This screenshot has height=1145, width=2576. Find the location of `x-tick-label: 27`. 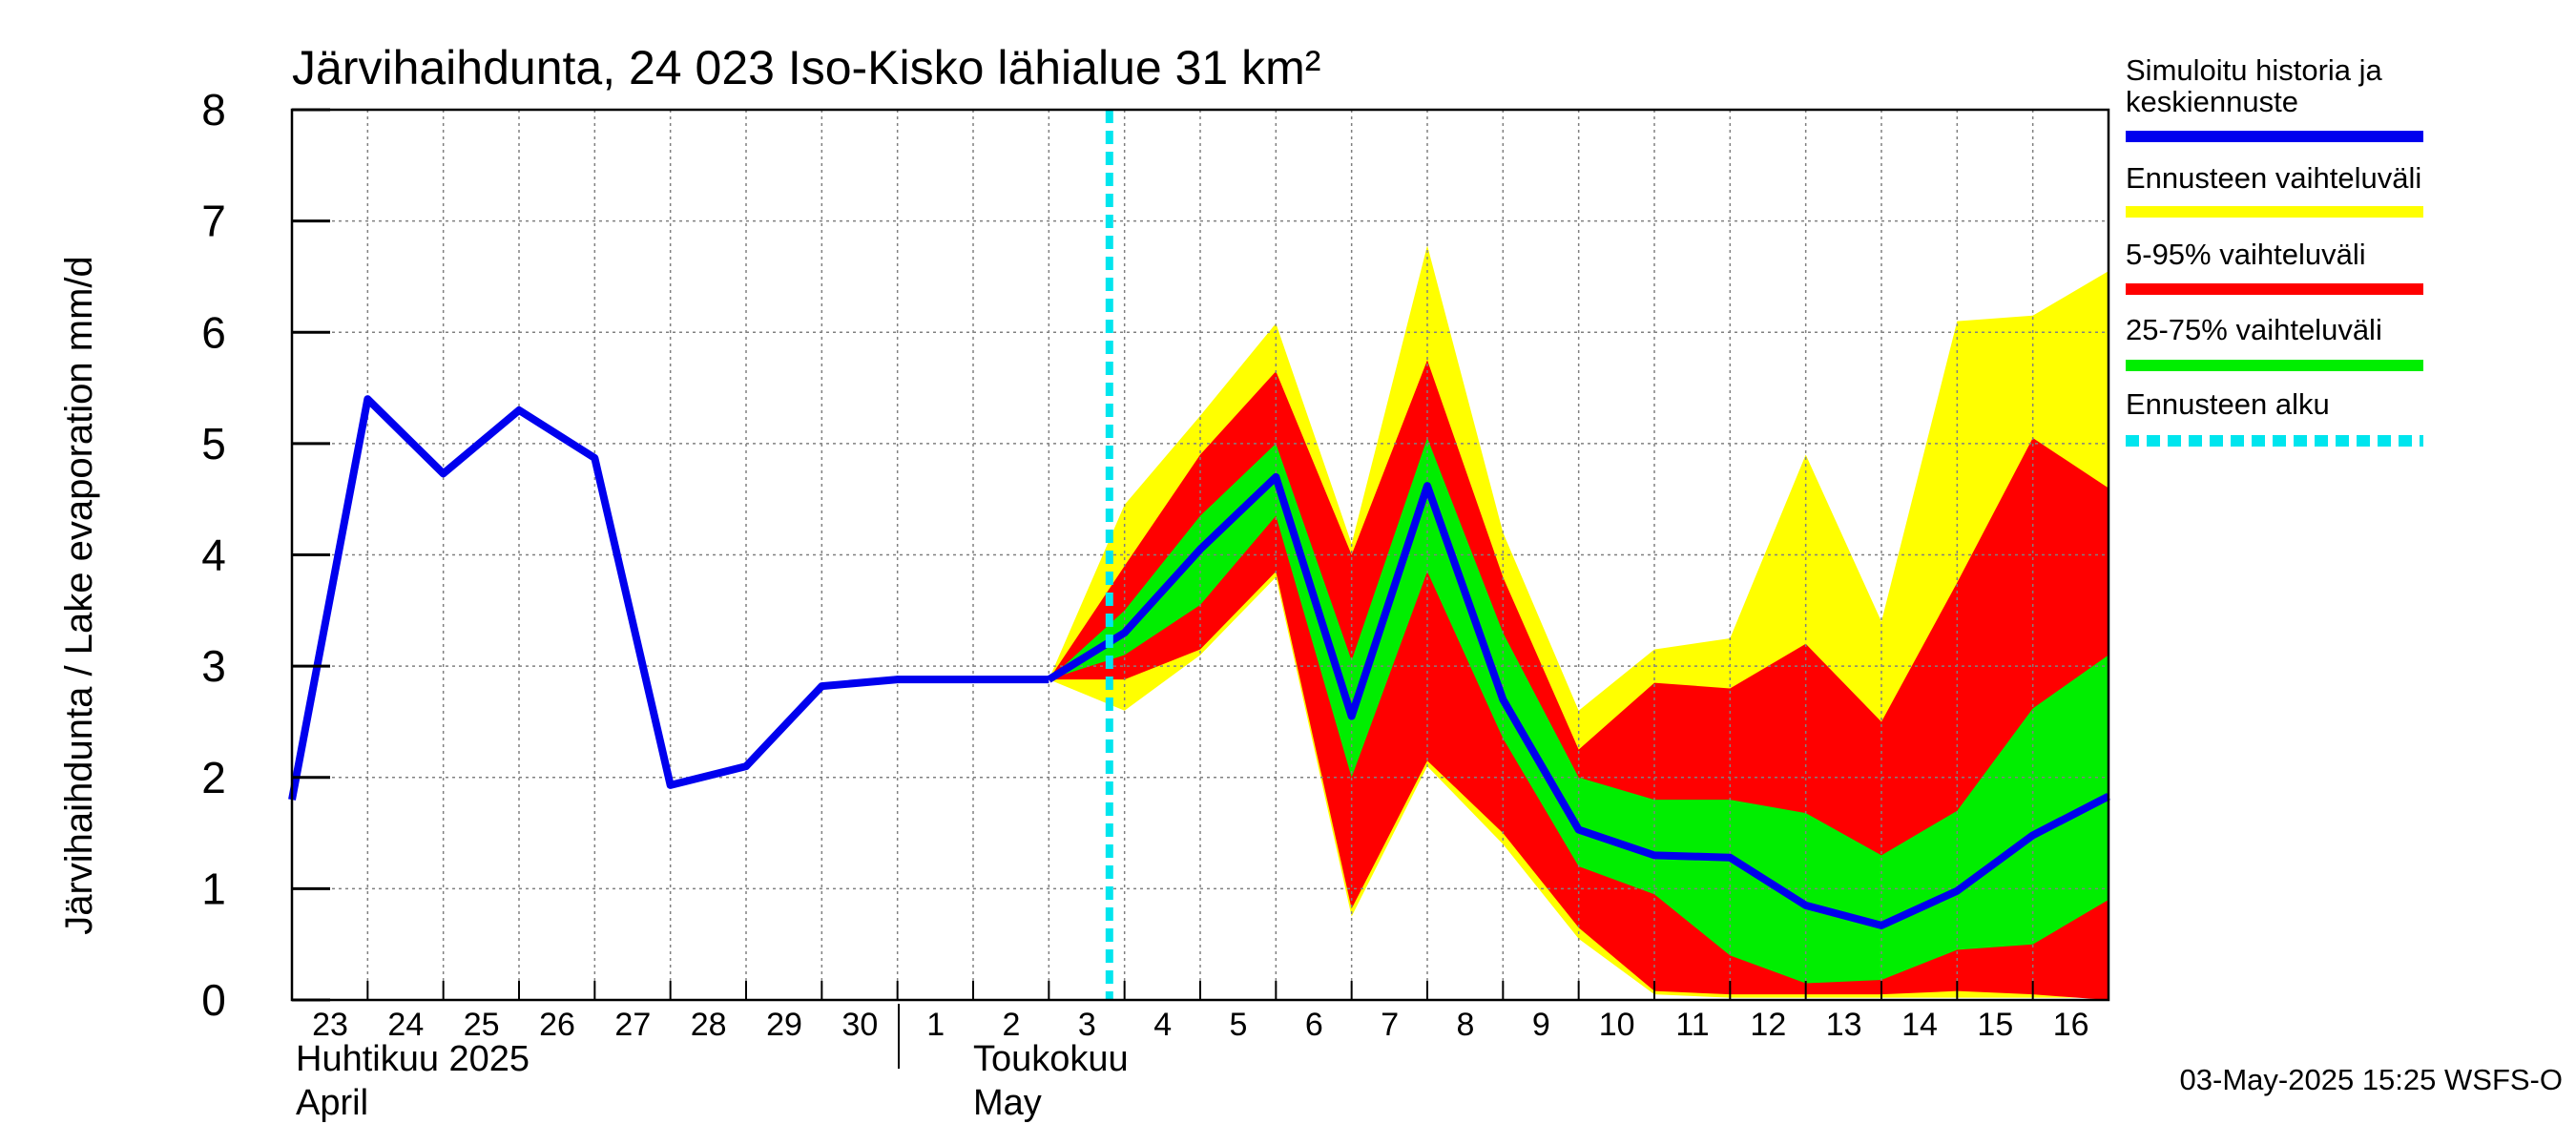

x-tick-label: 27 is located at coordinates (632, 1025).